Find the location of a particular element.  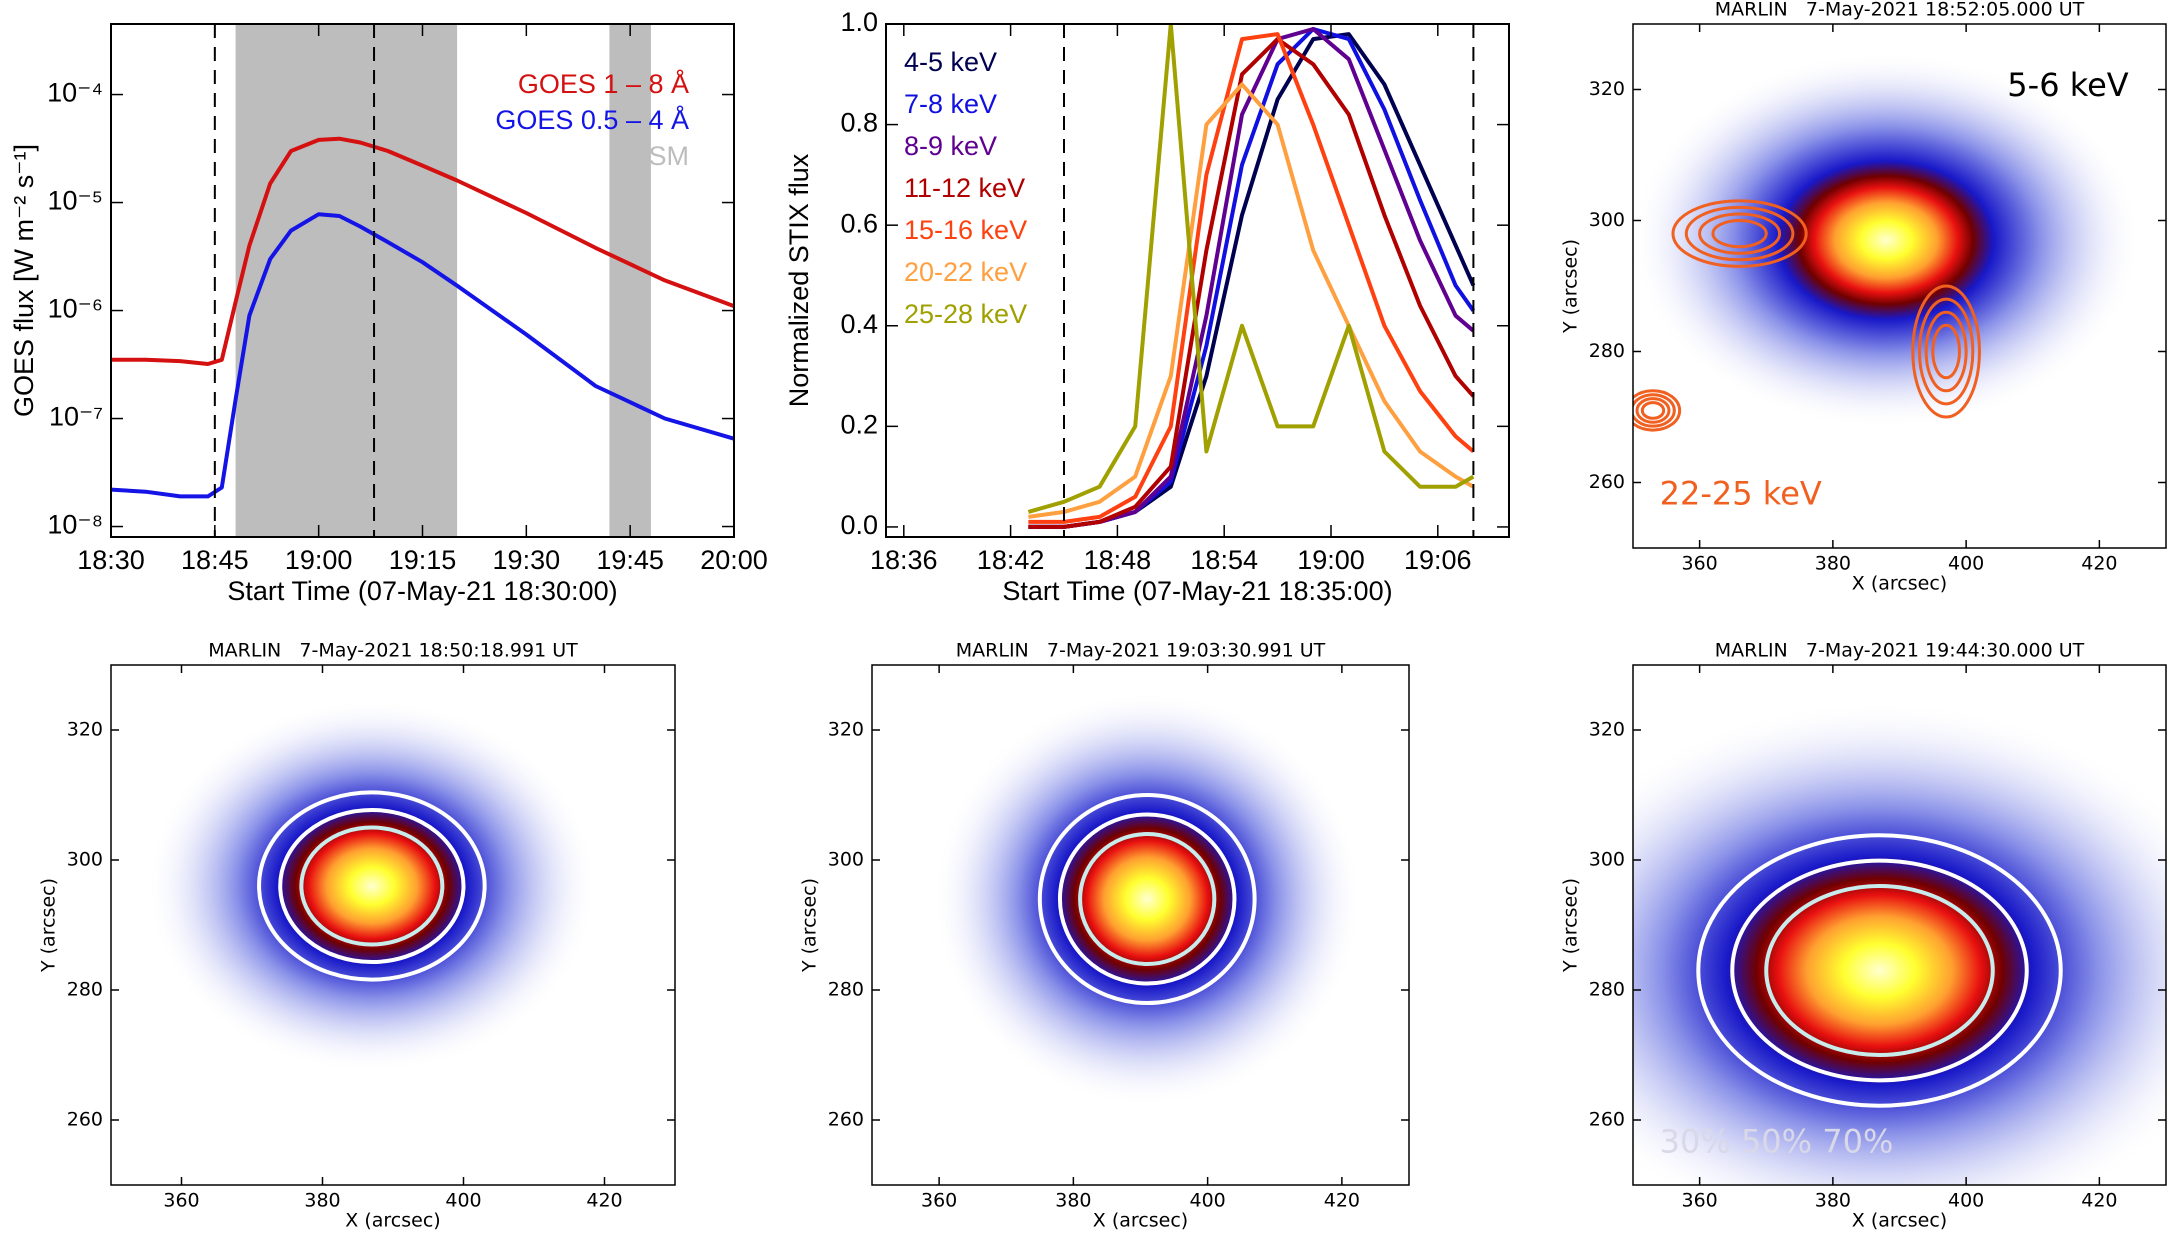

y-tick-label: 10⁻⁵ is located at coordinates (75, 201).